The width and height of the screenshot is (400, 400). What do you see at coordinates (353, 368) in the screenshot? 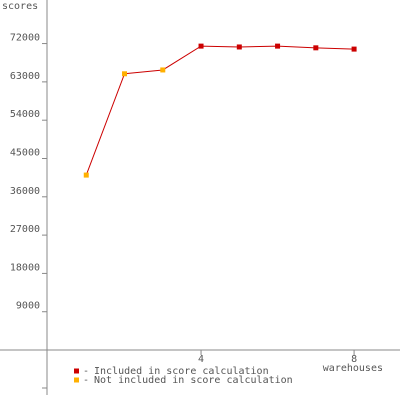
I see `x-axis-title: warehouses` at bounding box center [353, 368].